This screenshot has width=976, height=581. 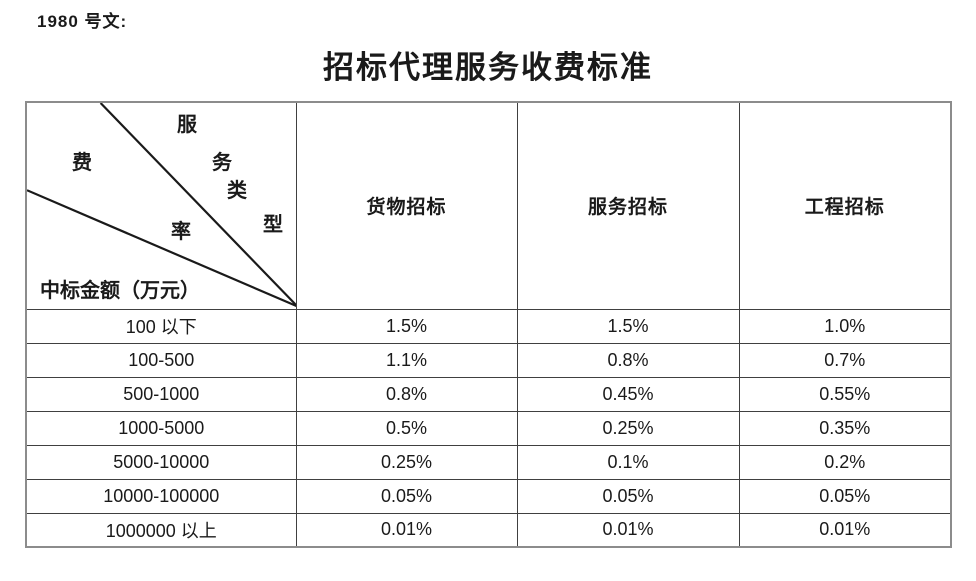 I want to click on corner-label-fee-rate-char: 率, so click(x=181, y=232).